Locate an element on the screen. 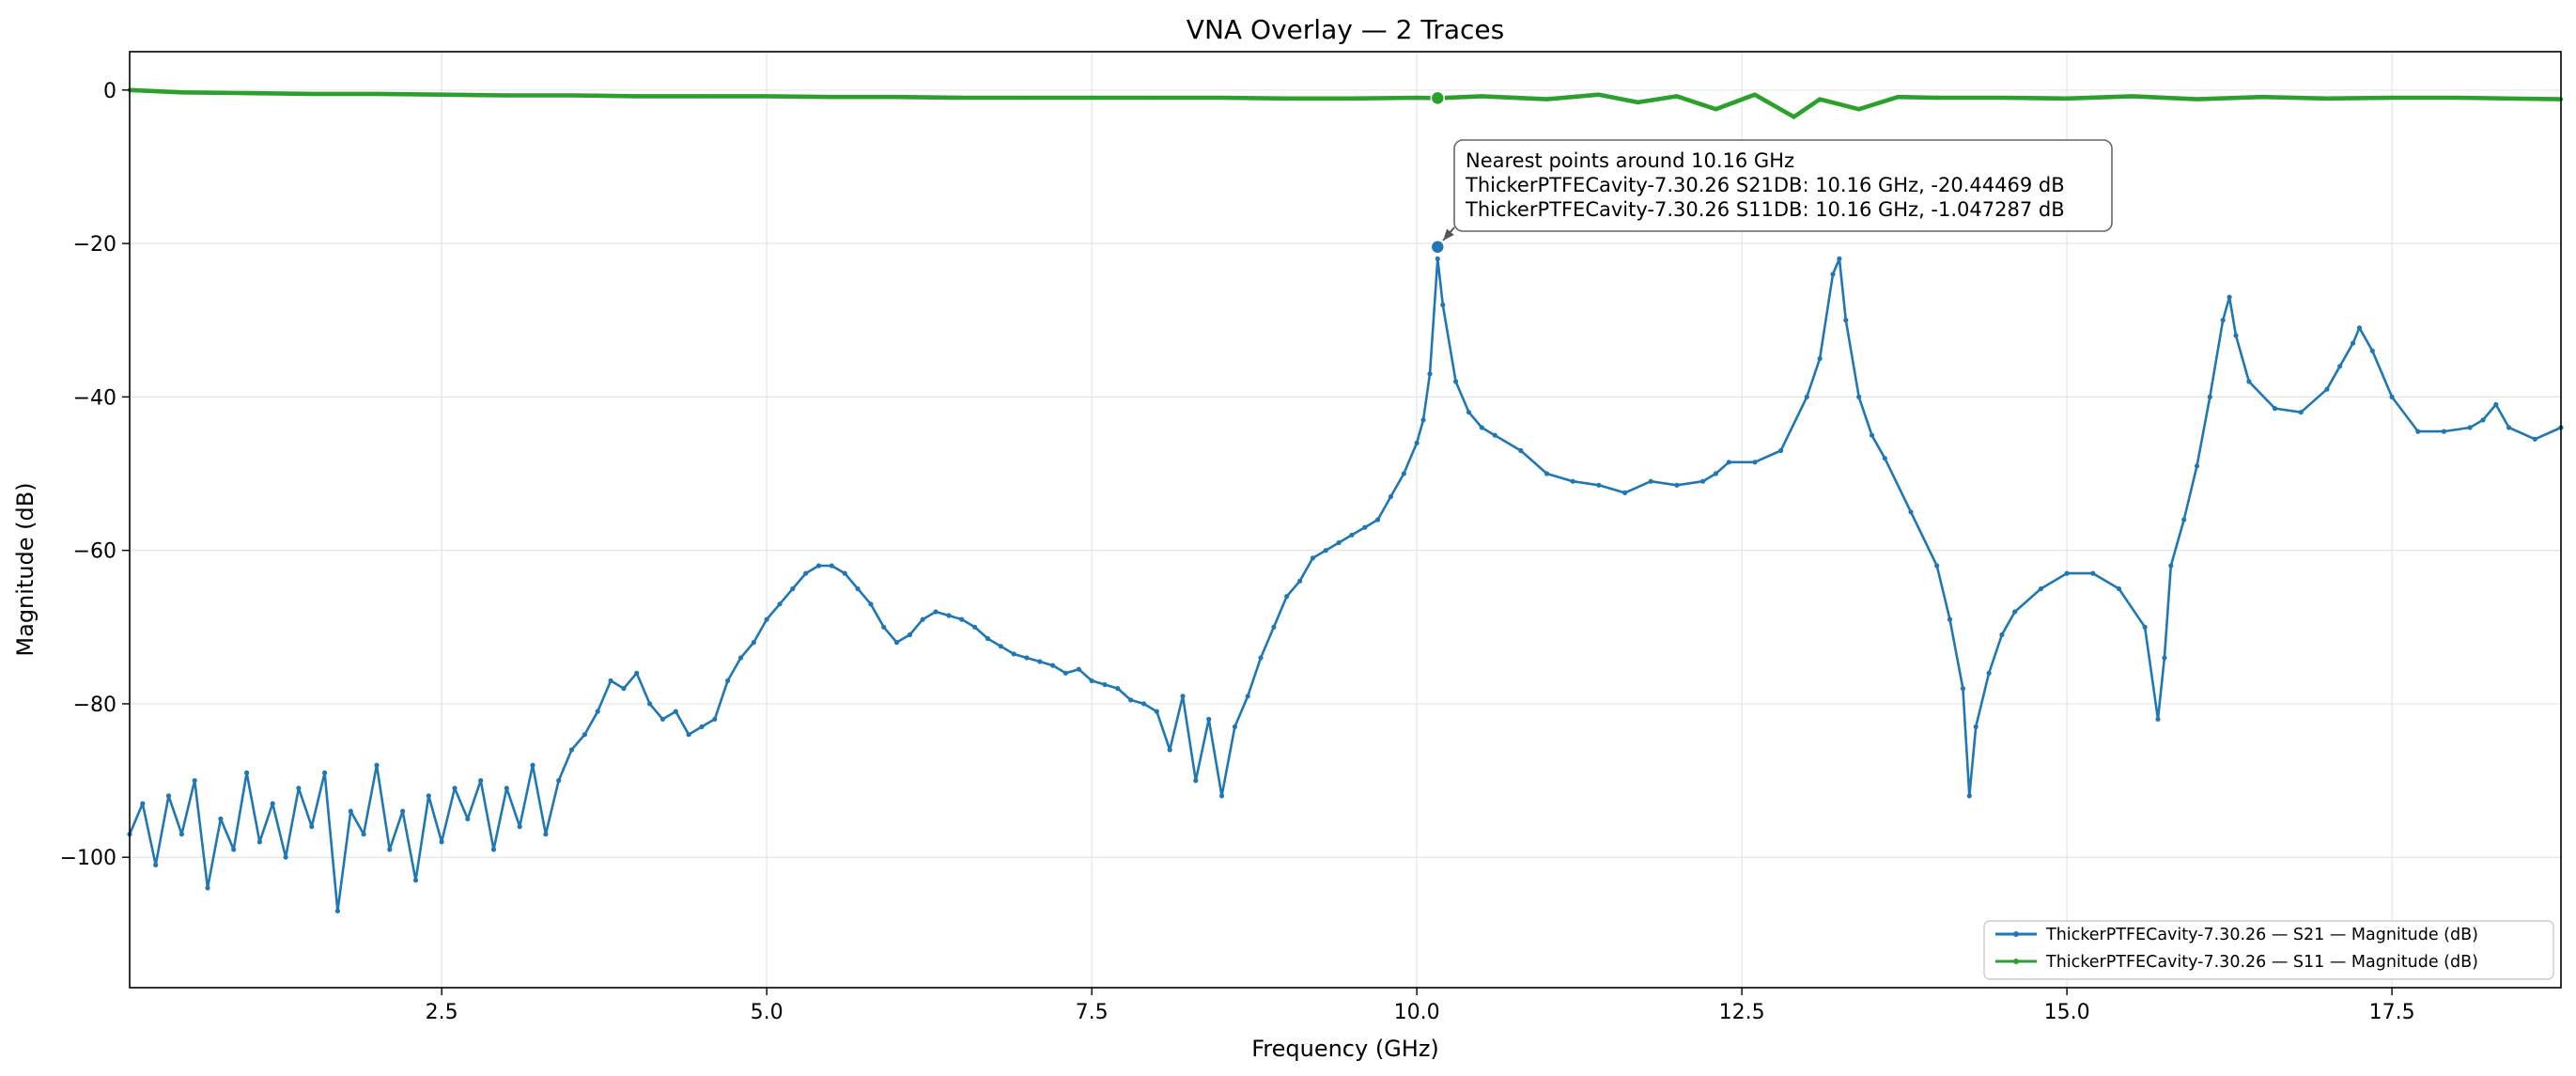 The height and width of the screenshot is (1076, 2576). highlight-point-s11 is located at coordinates (1438, 98).